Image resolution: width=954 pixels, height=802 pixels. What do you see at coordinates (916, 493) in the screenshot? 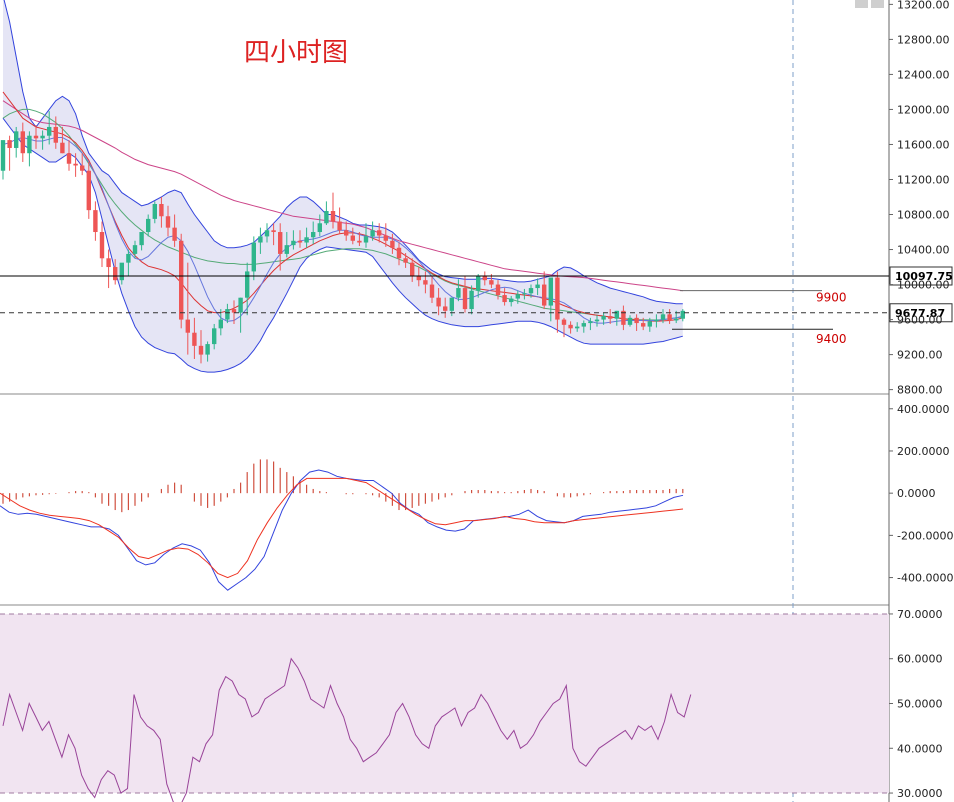
I see `y-tick-label: 0.0000` at bounding box center [916, 493].